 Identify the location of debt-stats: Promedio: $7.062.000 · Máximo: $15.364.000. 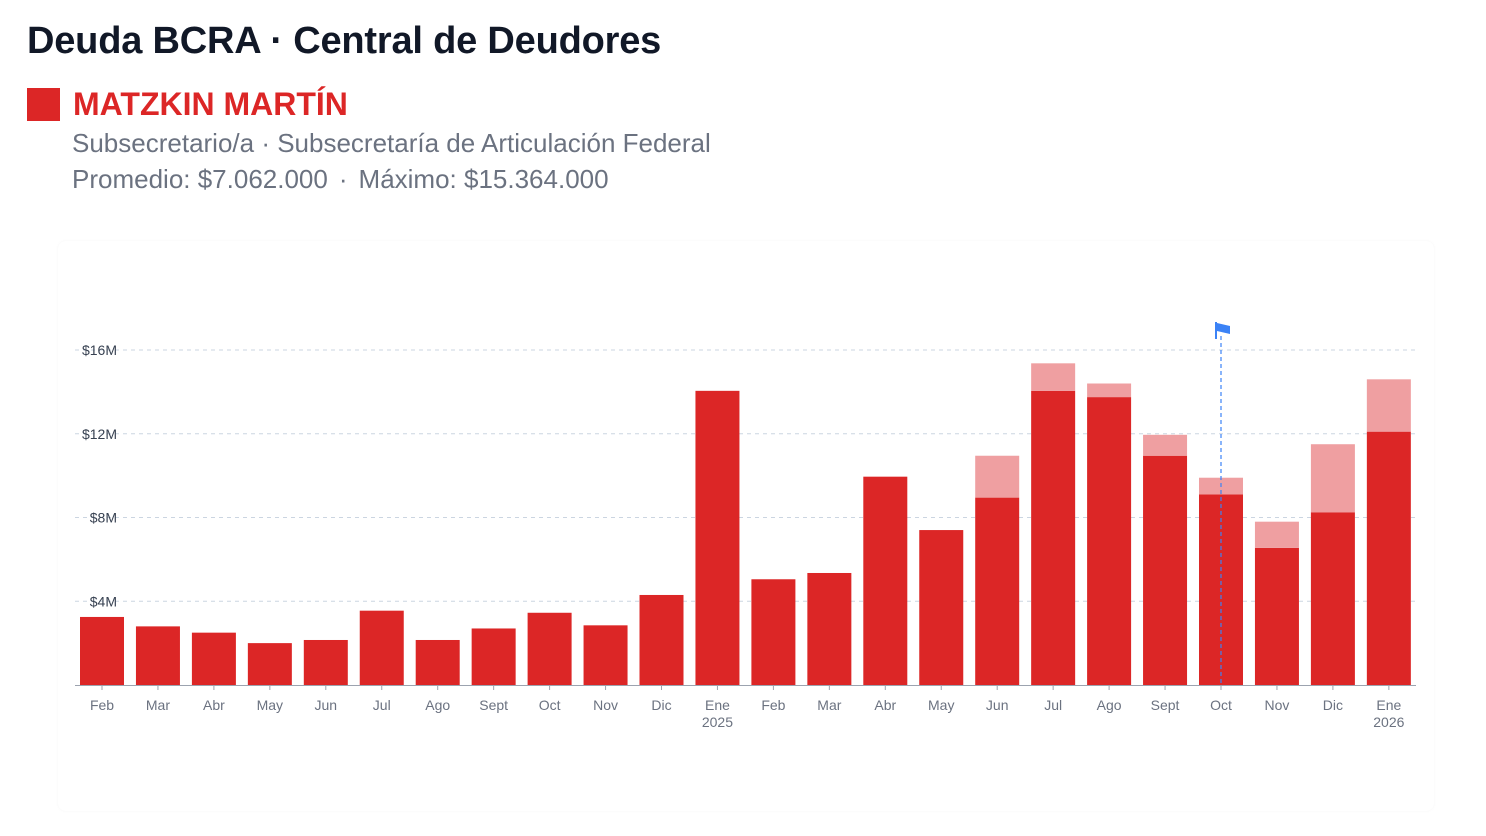
(340, 179).